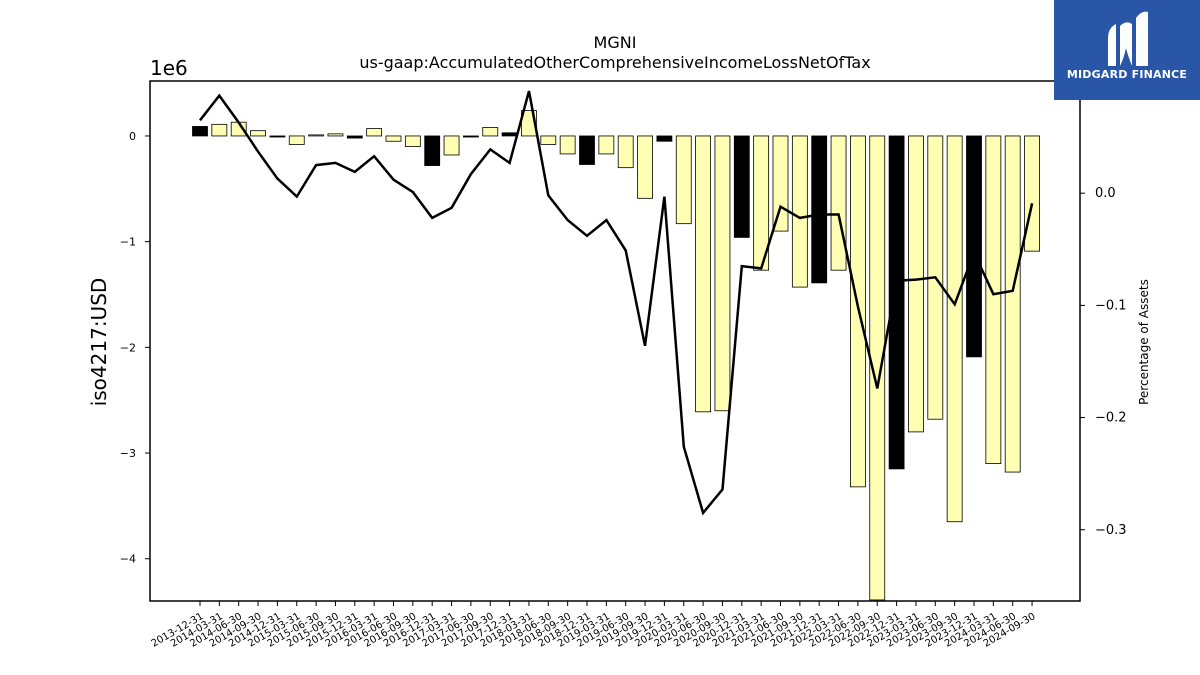 This screenshot has width=1200, height=675. Describe the element at coordinates (169, 68) in the screenshot. I see `y-offset-label: 1e6` at that location.